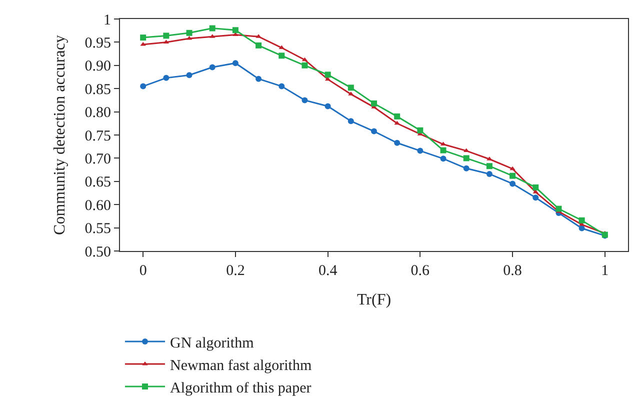 The width and height of the screenshot is (643, 415). I want to click on legend-label: Newman fast algorithm, so click(241, 366).